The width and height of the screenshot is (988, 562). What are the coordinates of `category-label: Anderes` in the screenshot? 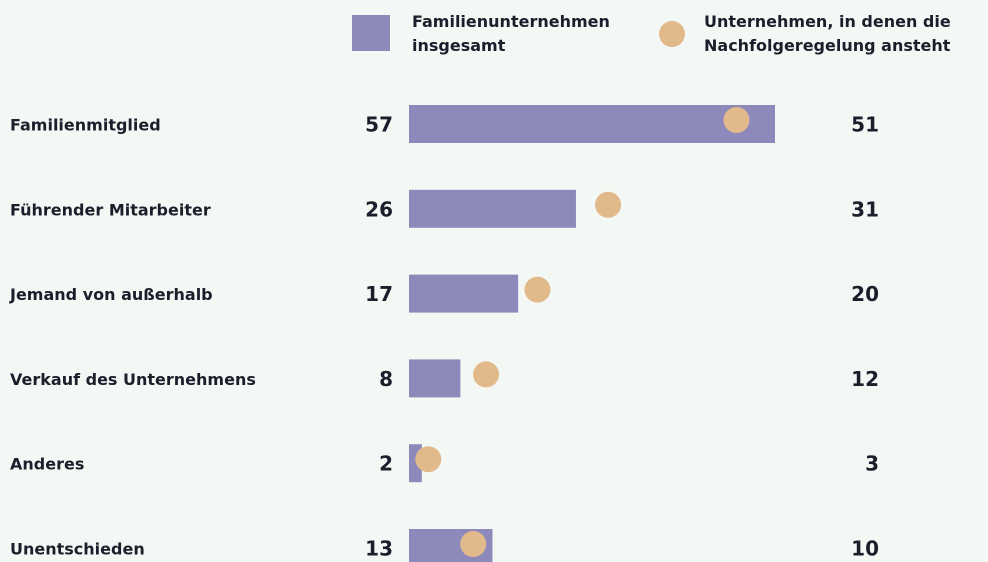 It's located at (47, 464).